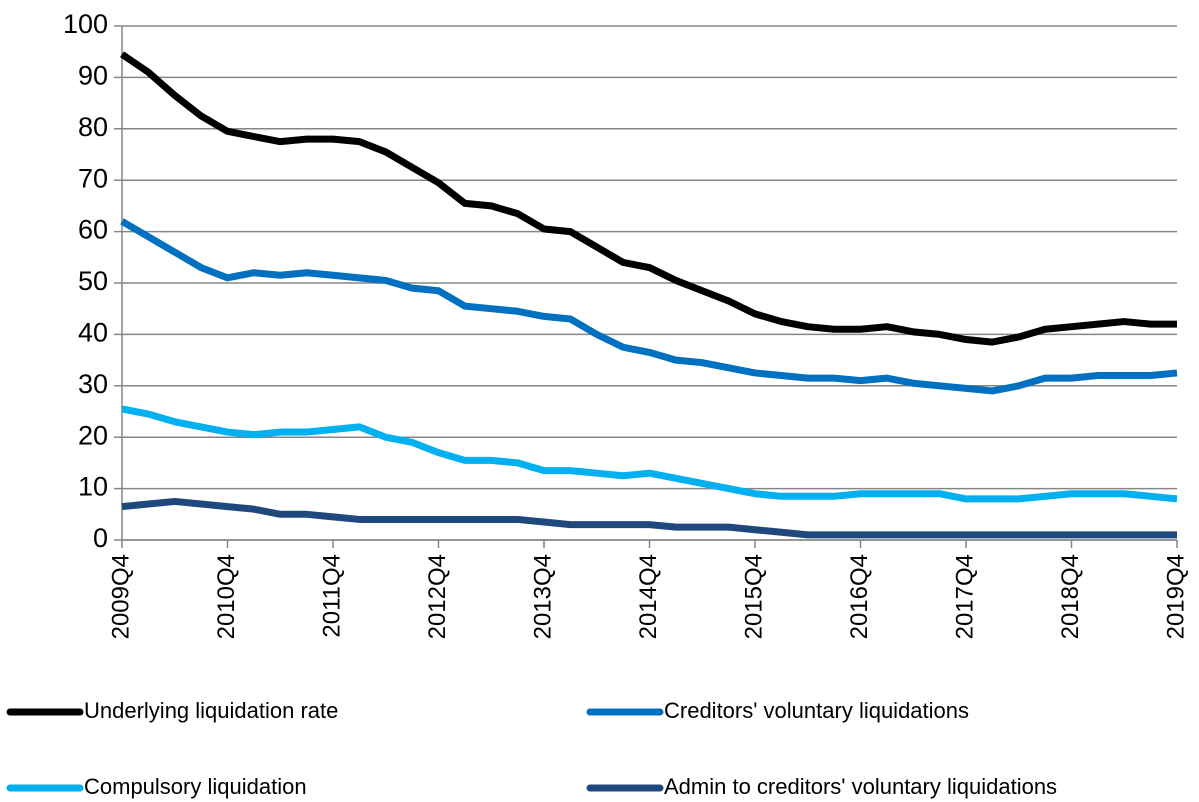  I want to click on y-tick-label: 0, so click(100, 538).